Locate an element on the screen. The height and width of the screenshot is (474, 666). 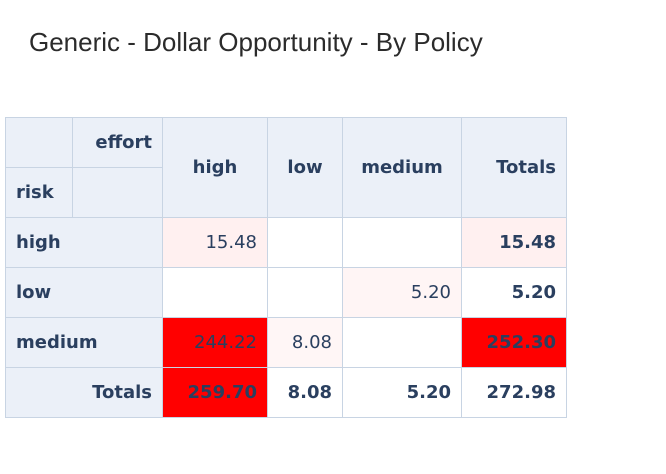
column-header: high is located at coordinates (215, 167).